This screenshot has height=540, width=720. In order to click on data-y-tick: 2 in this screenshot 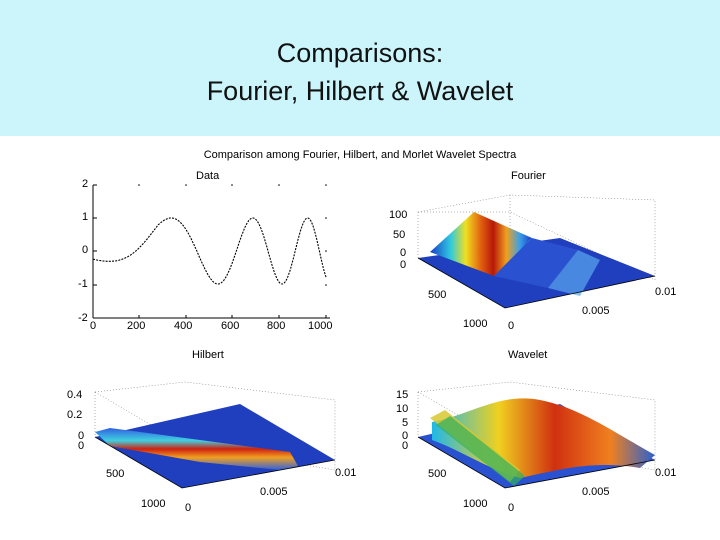, I will do `click(85, 184)`.